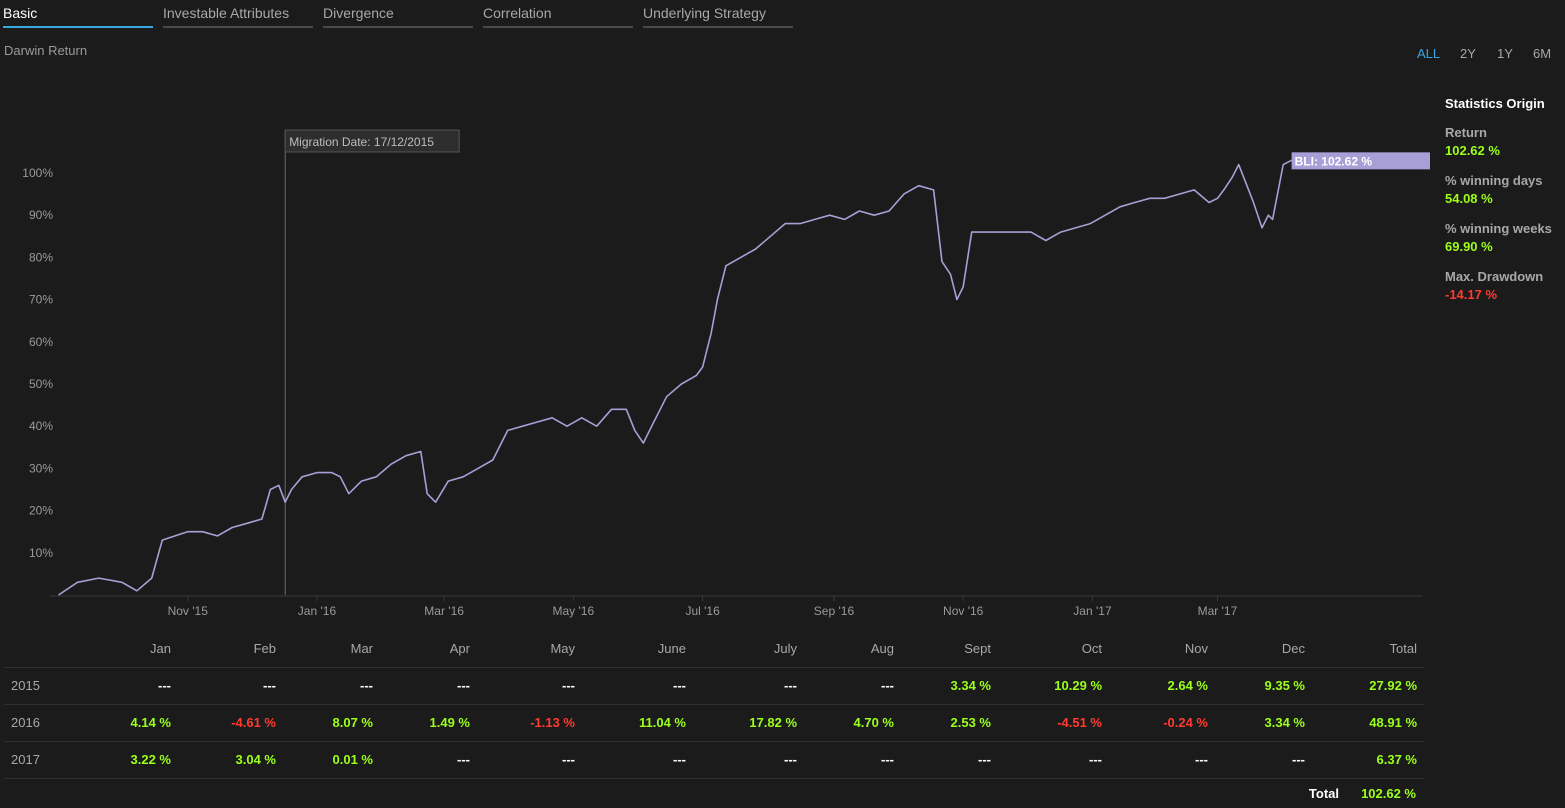 This screenshot has width=1565, height=808. Describe the element at coordinates (1466, 132) in the screenshot. I see `stat-label: Return` at that location.